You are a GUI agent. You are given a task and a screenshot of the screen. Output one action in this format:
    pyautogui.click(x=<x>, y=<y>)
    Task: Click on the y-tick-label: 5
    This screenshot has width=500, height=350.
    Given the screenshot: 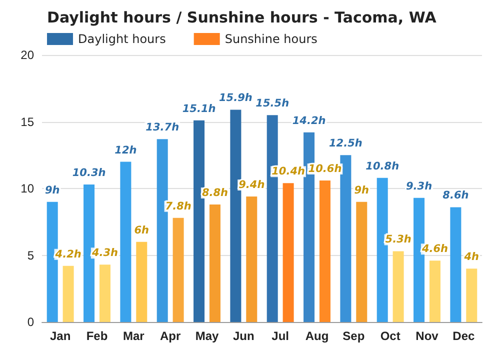 What is the action you would take?
    pyautogui.click(x=30, y=255)
    